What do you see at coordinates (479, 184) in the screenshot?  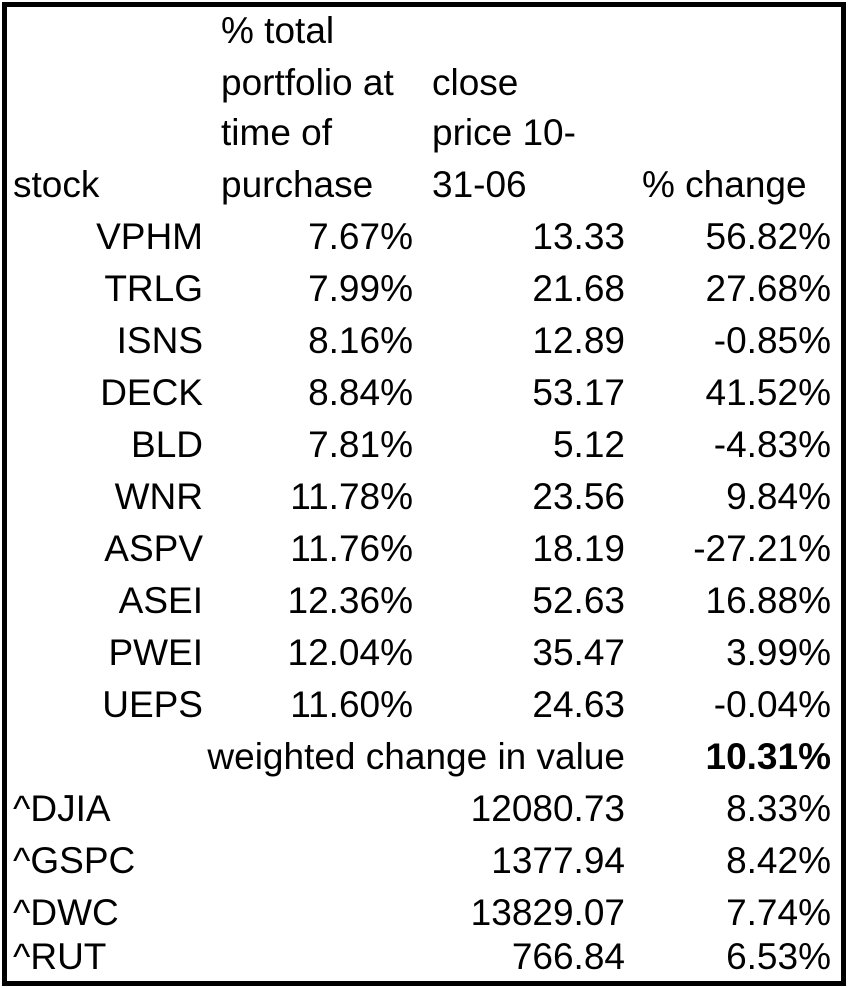 I see `header-close-line3: 31-06` at bounding box center [479, 184].